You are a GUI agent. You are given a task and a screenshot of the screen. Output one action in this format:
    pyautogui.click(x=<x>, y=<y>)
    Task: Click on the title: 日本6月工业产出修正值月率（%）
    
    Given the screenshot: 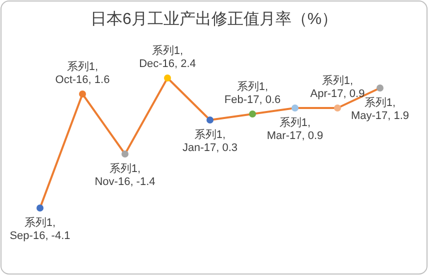 What is the action you would take?
    pyautogui.click(x=214, y=19)
    